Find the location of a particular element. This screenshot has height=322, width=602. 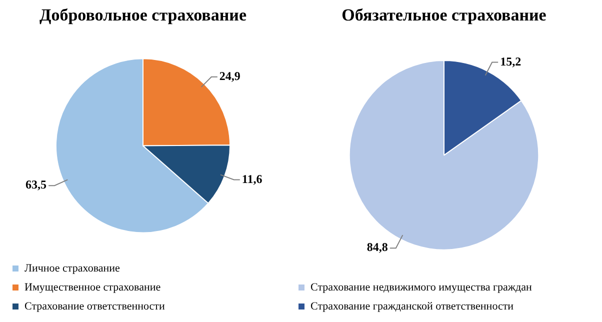

data-label: 24,9 is located at coordinates (229, 75).